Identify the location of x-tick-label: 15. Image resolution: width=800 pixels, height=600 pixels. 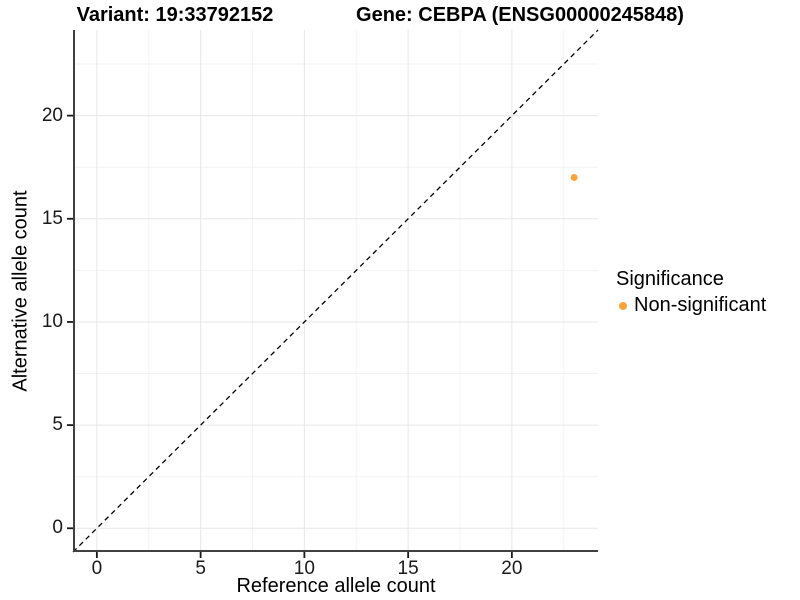
(408, 568).